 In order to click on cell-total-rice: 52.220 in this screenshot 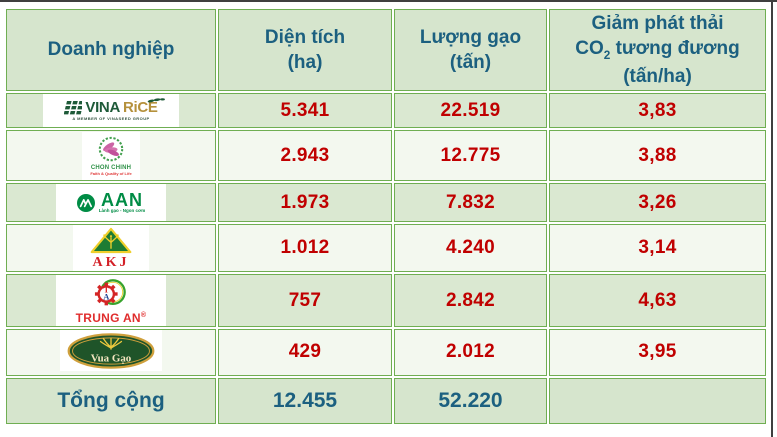, I will do `click(470, 400)`.